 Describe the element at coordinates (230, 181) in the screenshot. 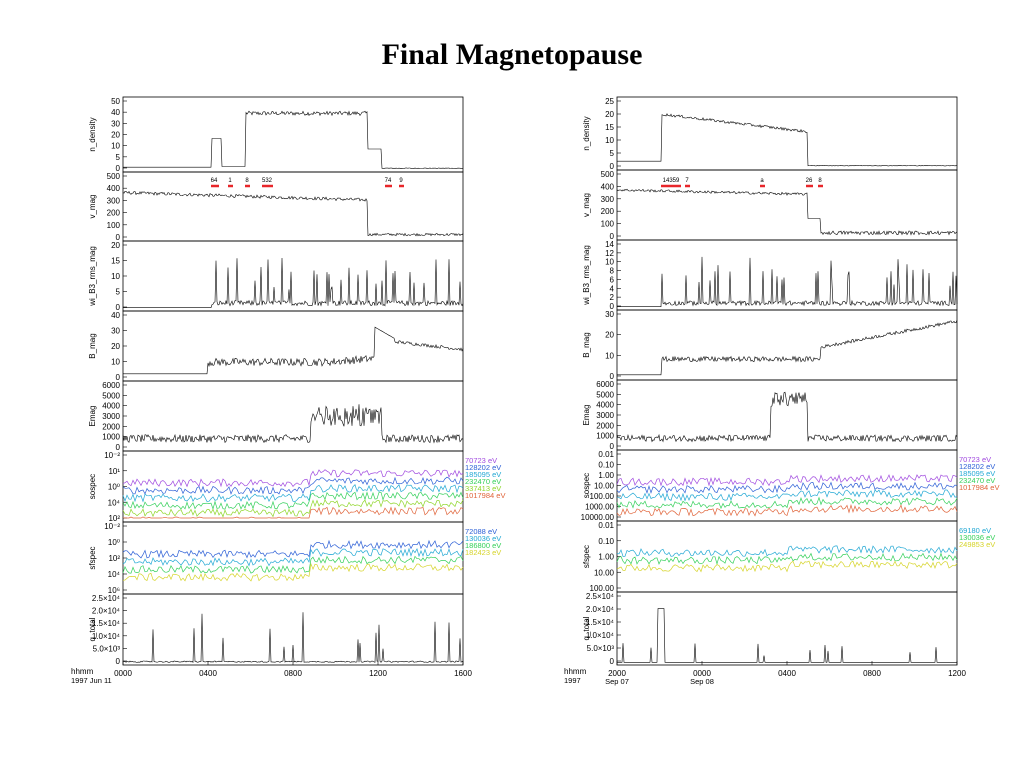

I see `event-marker-label: 1` at that location.